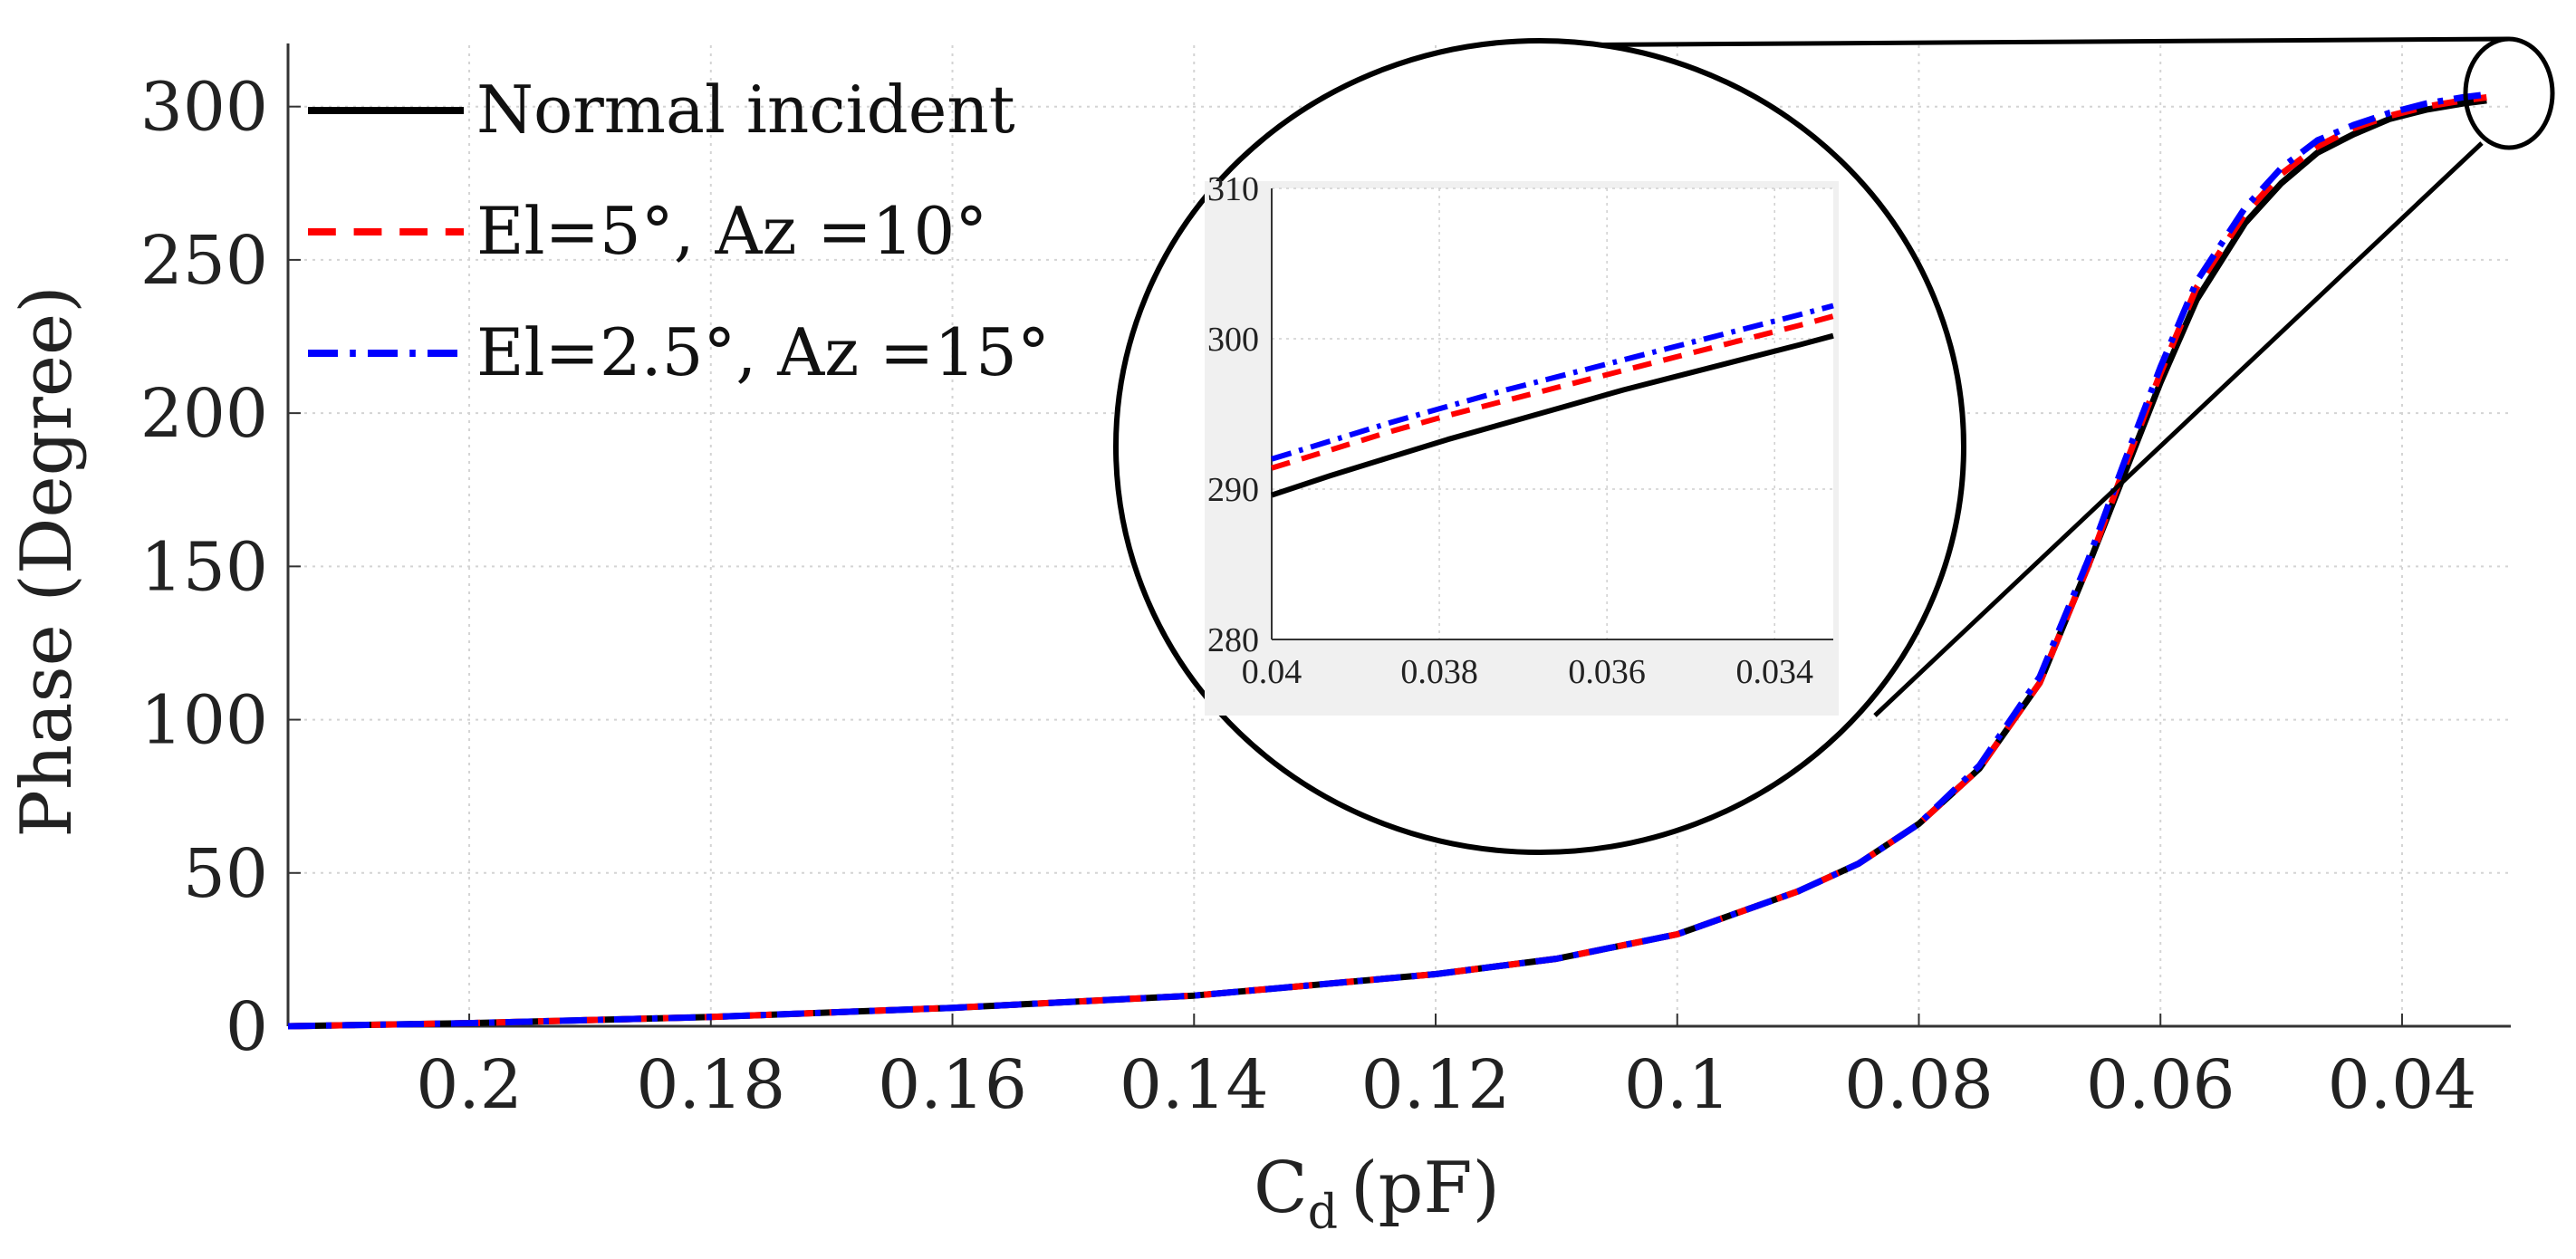 The width and height of the screenshot is (2576, 1259). What do you see at coordinates (1919, 1085) in the screenshot?
I see `x-tick-label: 0.08` at bounding box center [1919, 1085].